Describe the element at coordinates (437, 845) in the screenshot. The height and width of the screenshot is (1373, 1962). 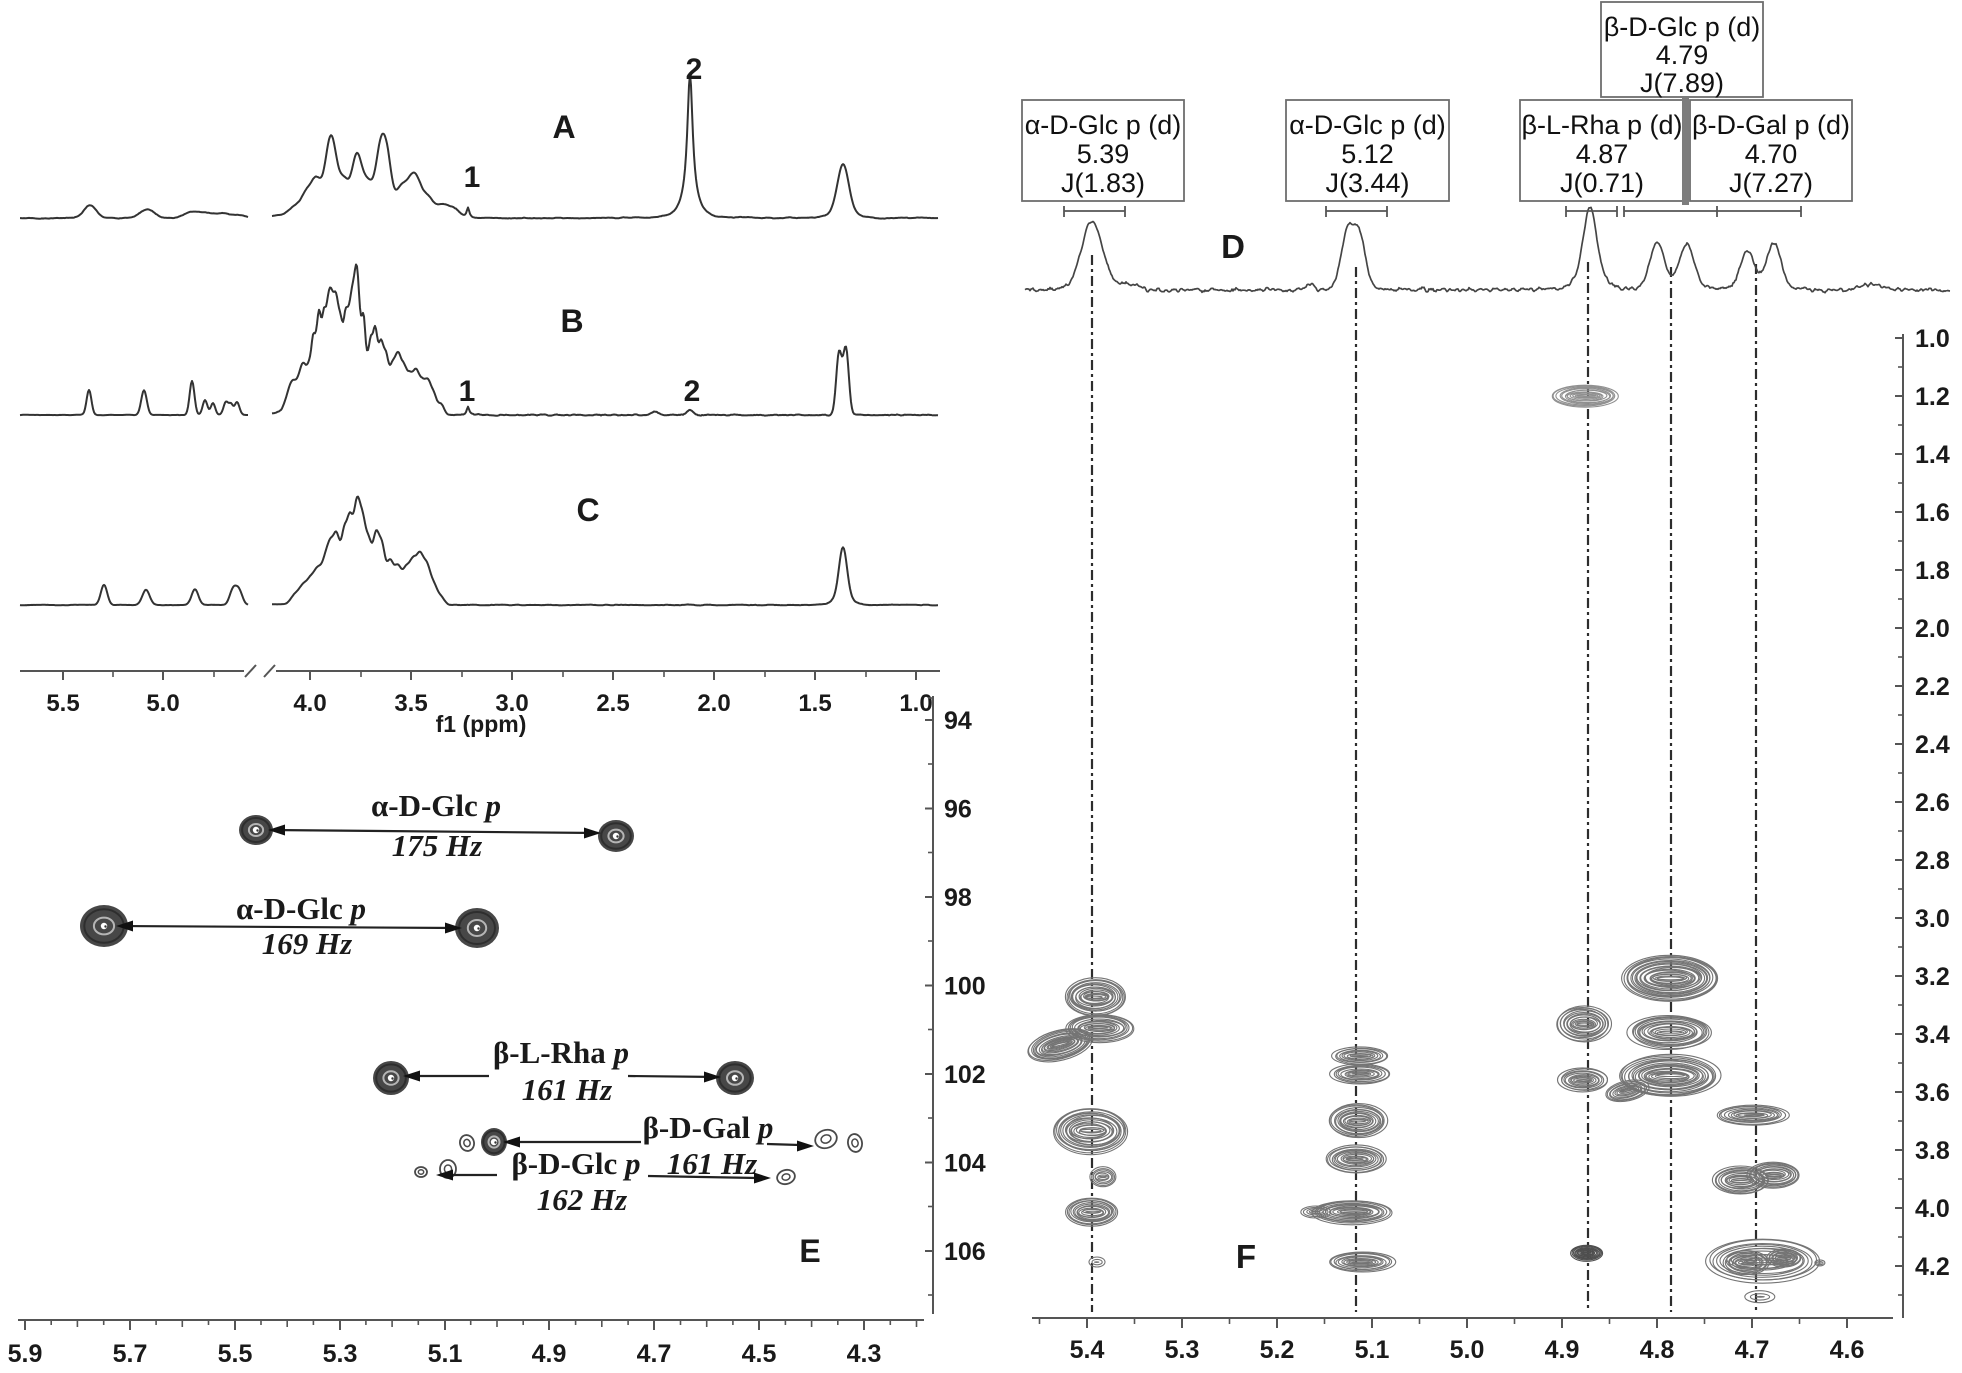
I see `svg-text: 175 Hz` at that location.